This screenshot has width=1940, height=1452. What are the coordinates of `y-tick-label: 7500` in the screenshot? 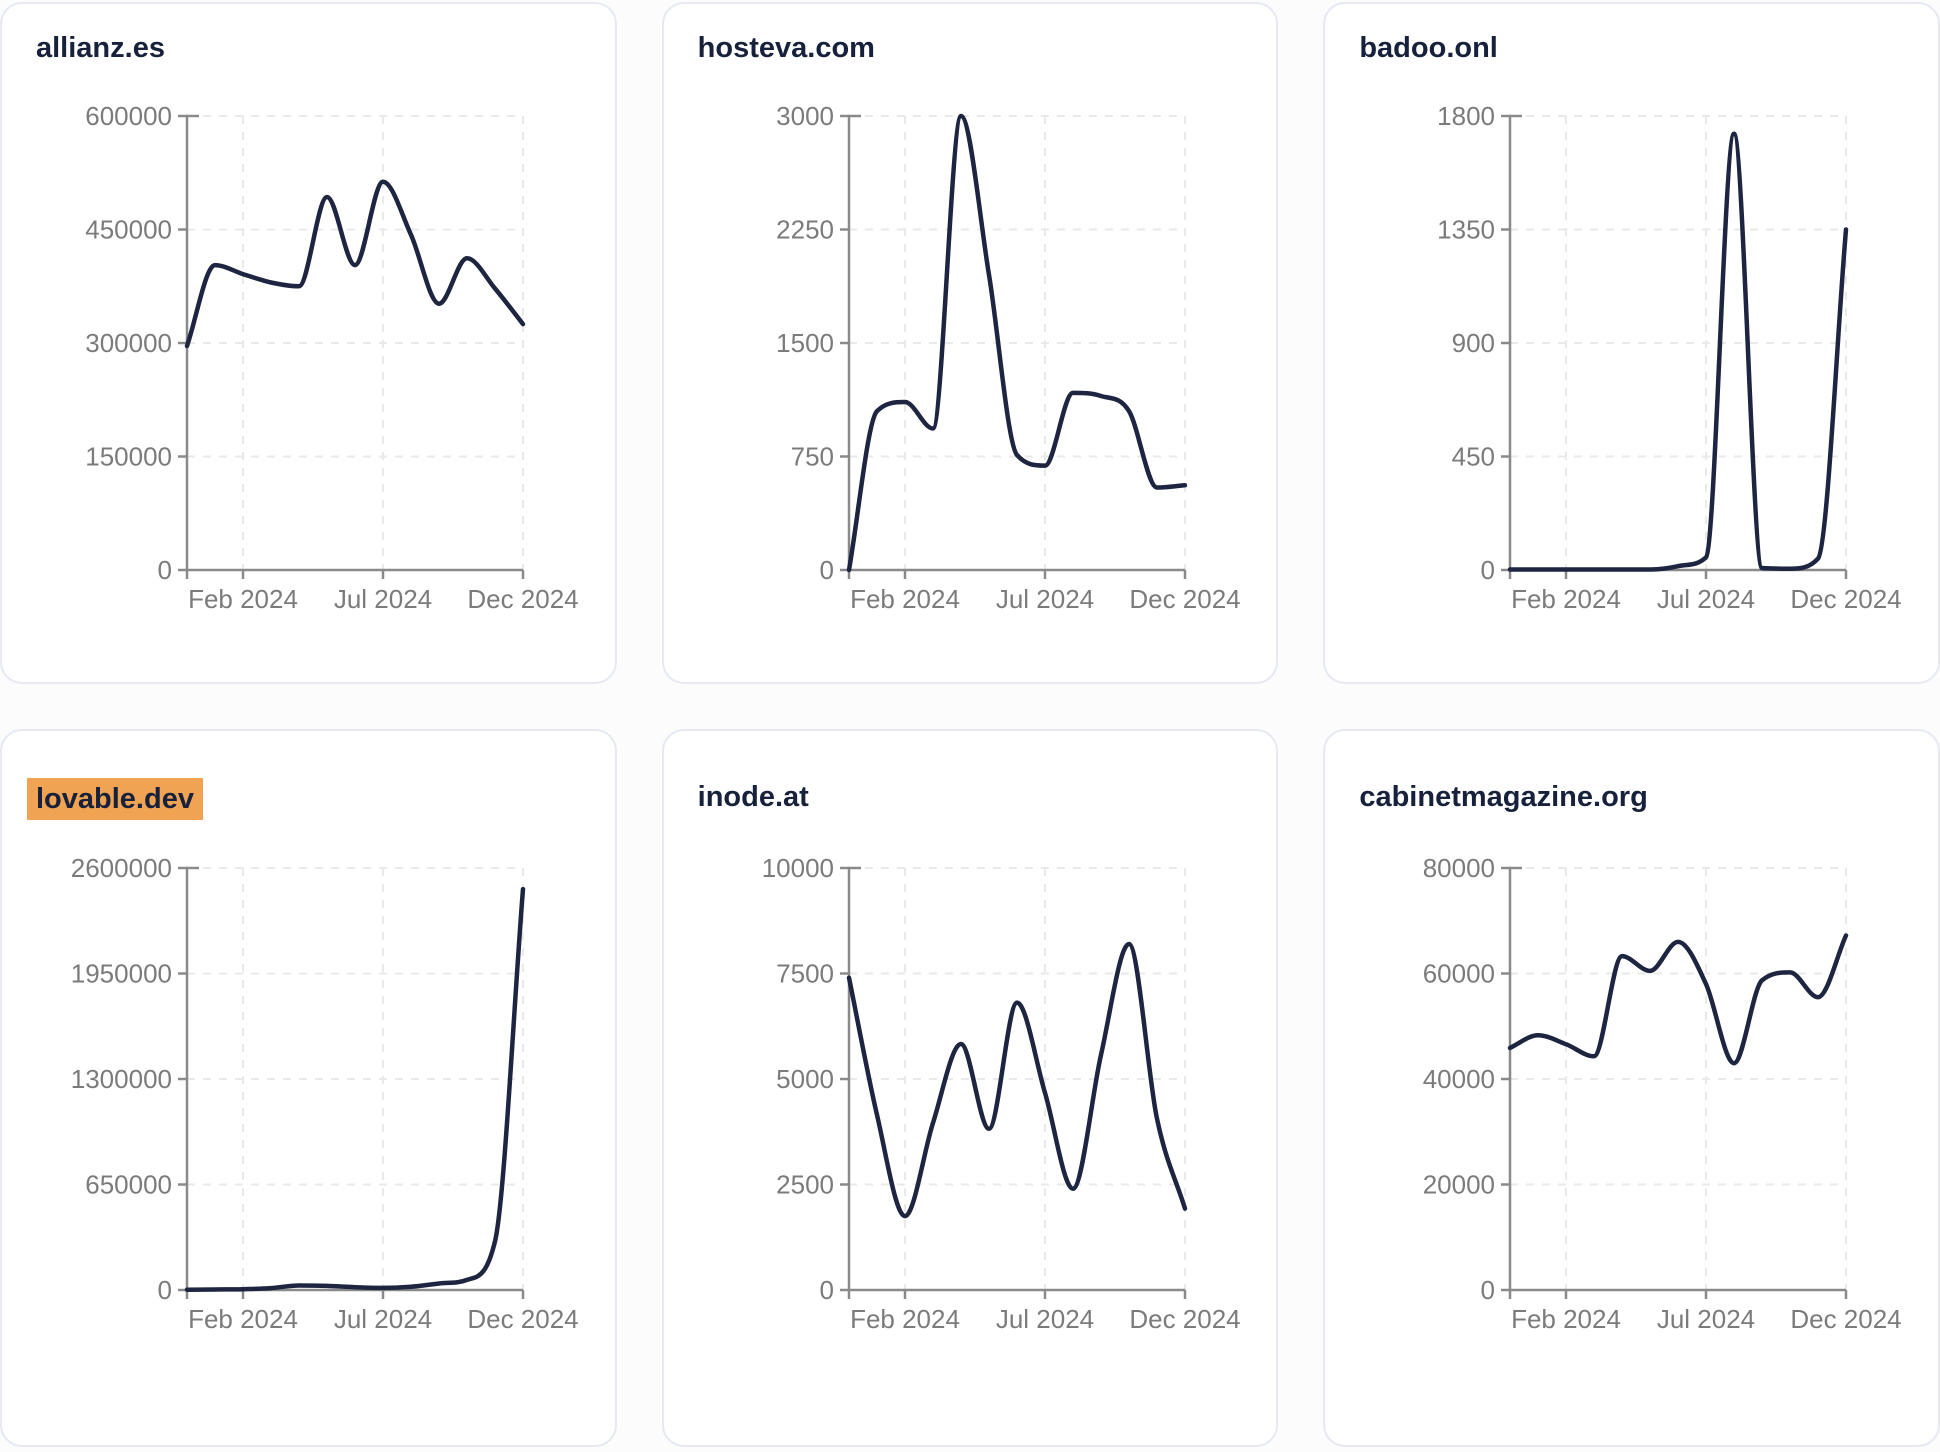 It's located at (805, 974).